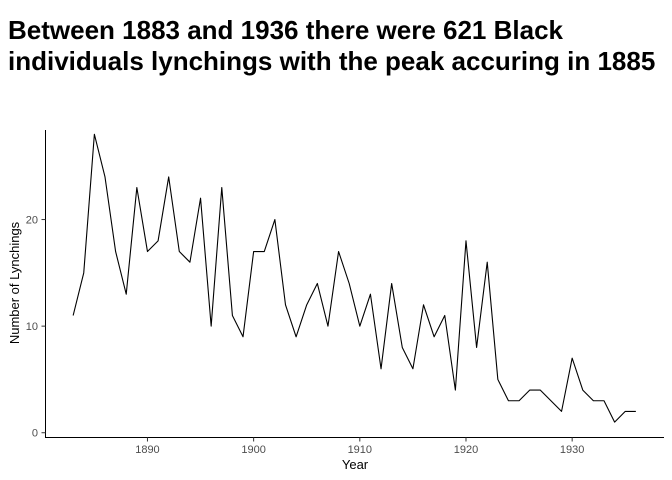 The width and height of the screenshot is (672, 480). I want to click on x-tick-label: 1900, so click(253, 450).